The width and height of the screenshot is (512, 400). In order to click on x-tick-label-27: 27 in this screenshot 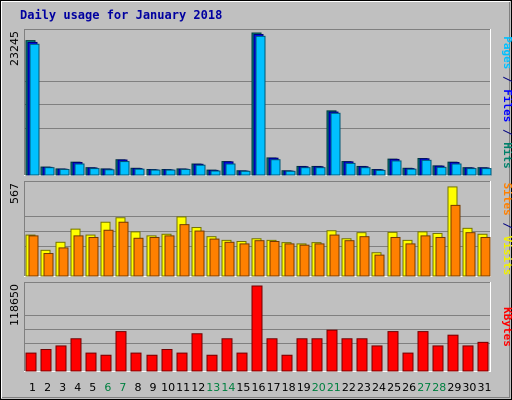, I will do `click(424, 387)`.